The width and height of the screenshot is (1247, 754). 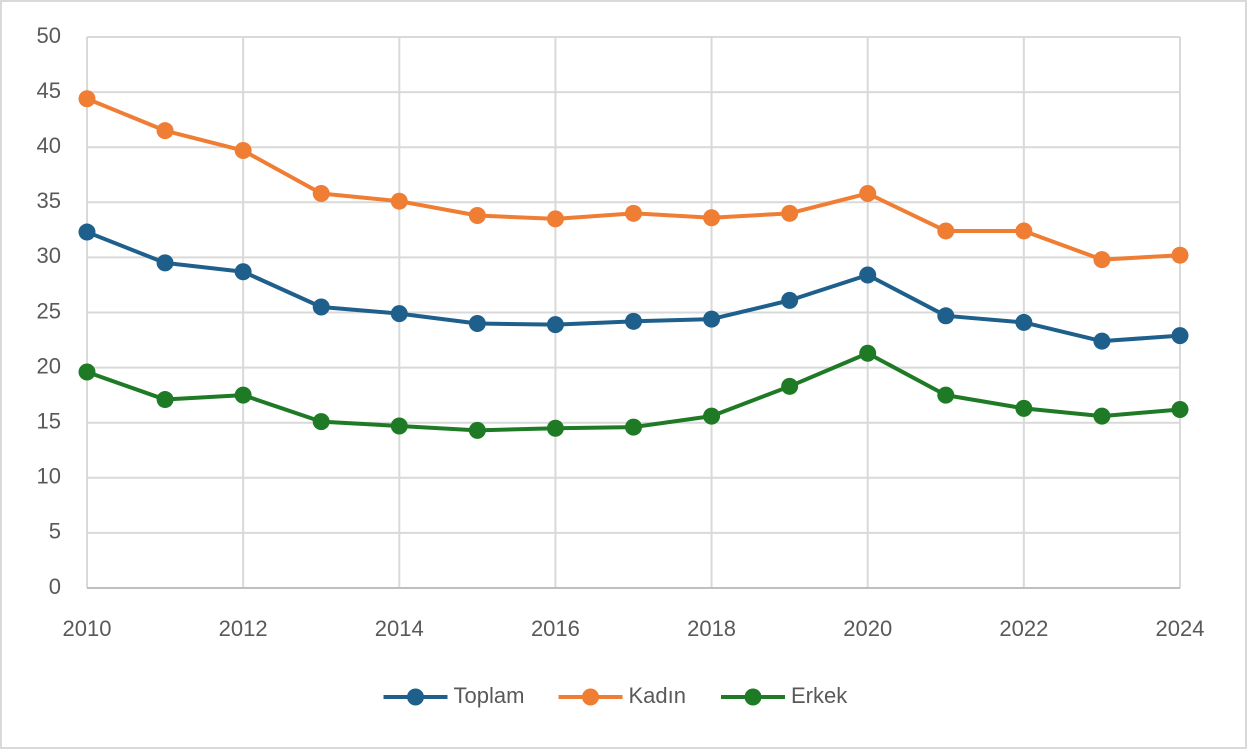 I want to click on y-tick-label: 35, so click(x=49, y=200).